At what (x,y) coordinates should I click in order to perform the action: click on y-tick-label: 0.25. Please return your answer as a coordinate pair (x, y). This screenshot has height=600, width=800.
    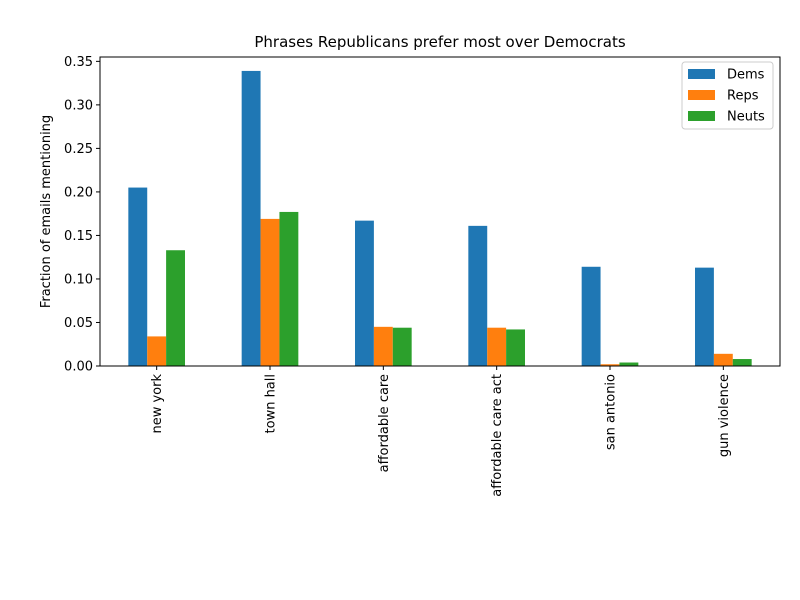
    Looking at the image, I should click on (78, 149).